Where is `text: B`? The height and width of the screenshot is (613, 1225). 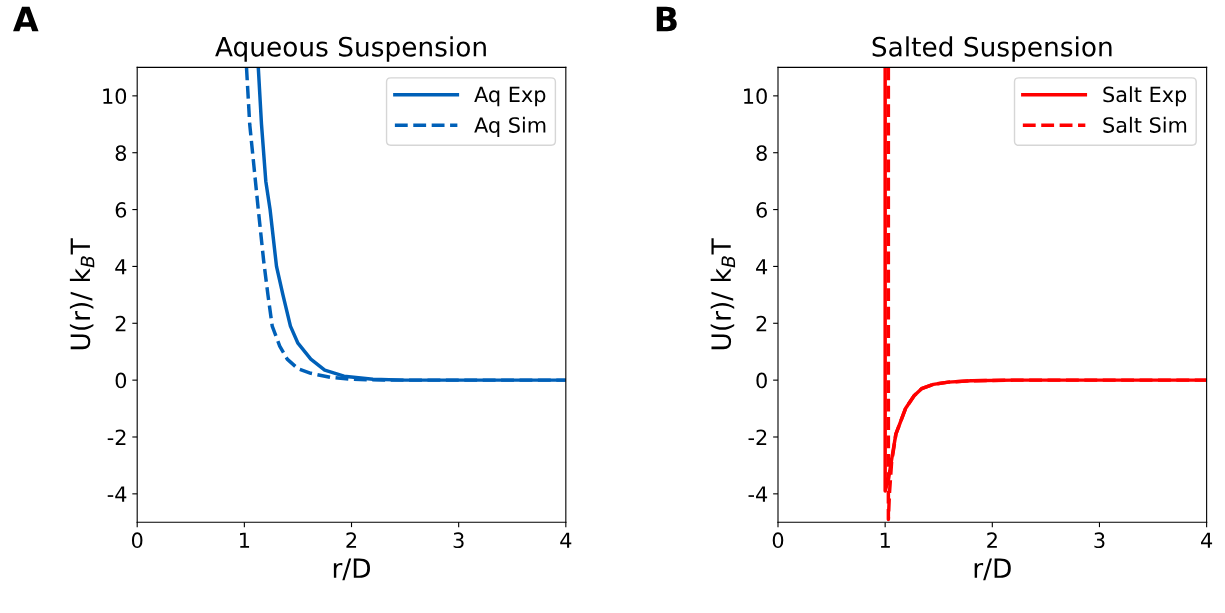
text: B is located at coordinates (666, 19).